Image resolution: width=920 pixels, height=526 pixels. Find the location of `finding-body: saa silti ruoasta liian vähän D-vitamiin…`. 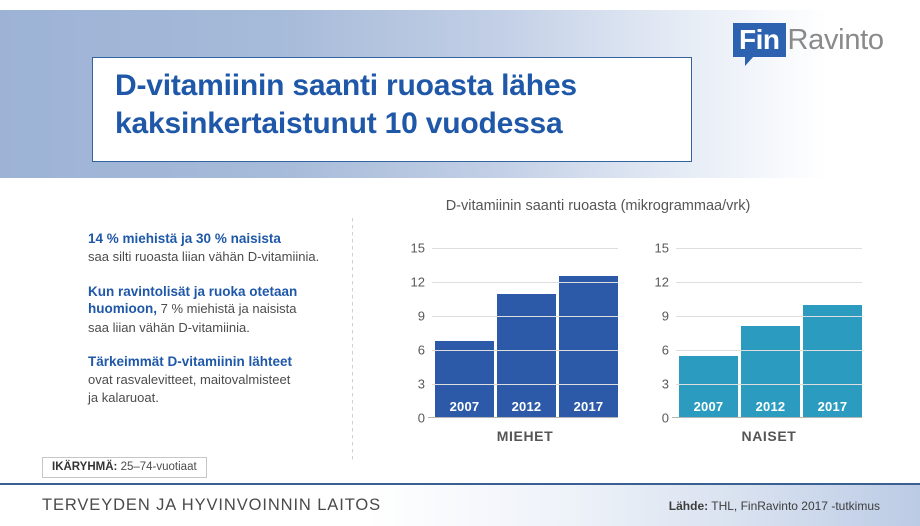

finding-body: saa silti ruoasta liian vähän D-vitamiin… is located at coordinates (204, 256).